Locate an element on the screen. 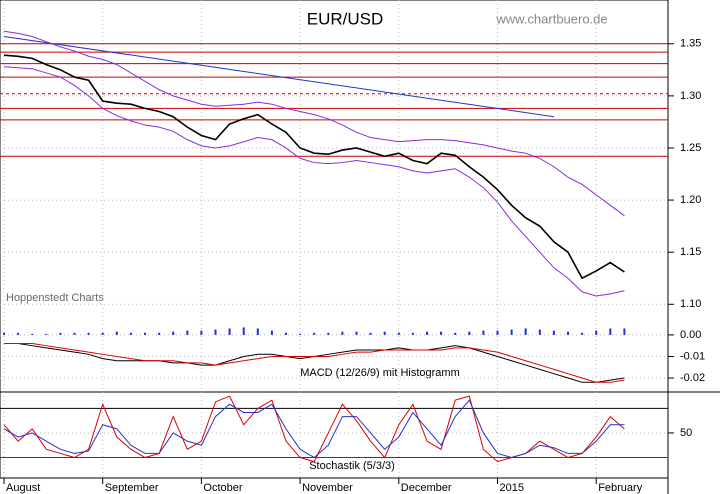  stoch-k is located at coordinates (314, 429).